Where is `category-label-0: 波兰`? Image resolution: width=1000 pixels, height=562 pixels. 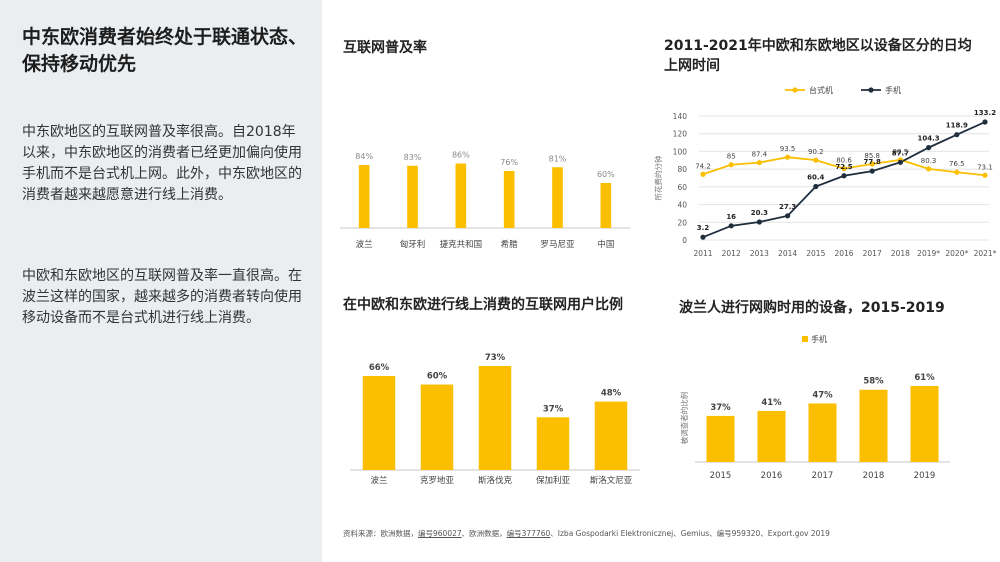 category-label-0: 波兰 is located at coordinates (364, 244).